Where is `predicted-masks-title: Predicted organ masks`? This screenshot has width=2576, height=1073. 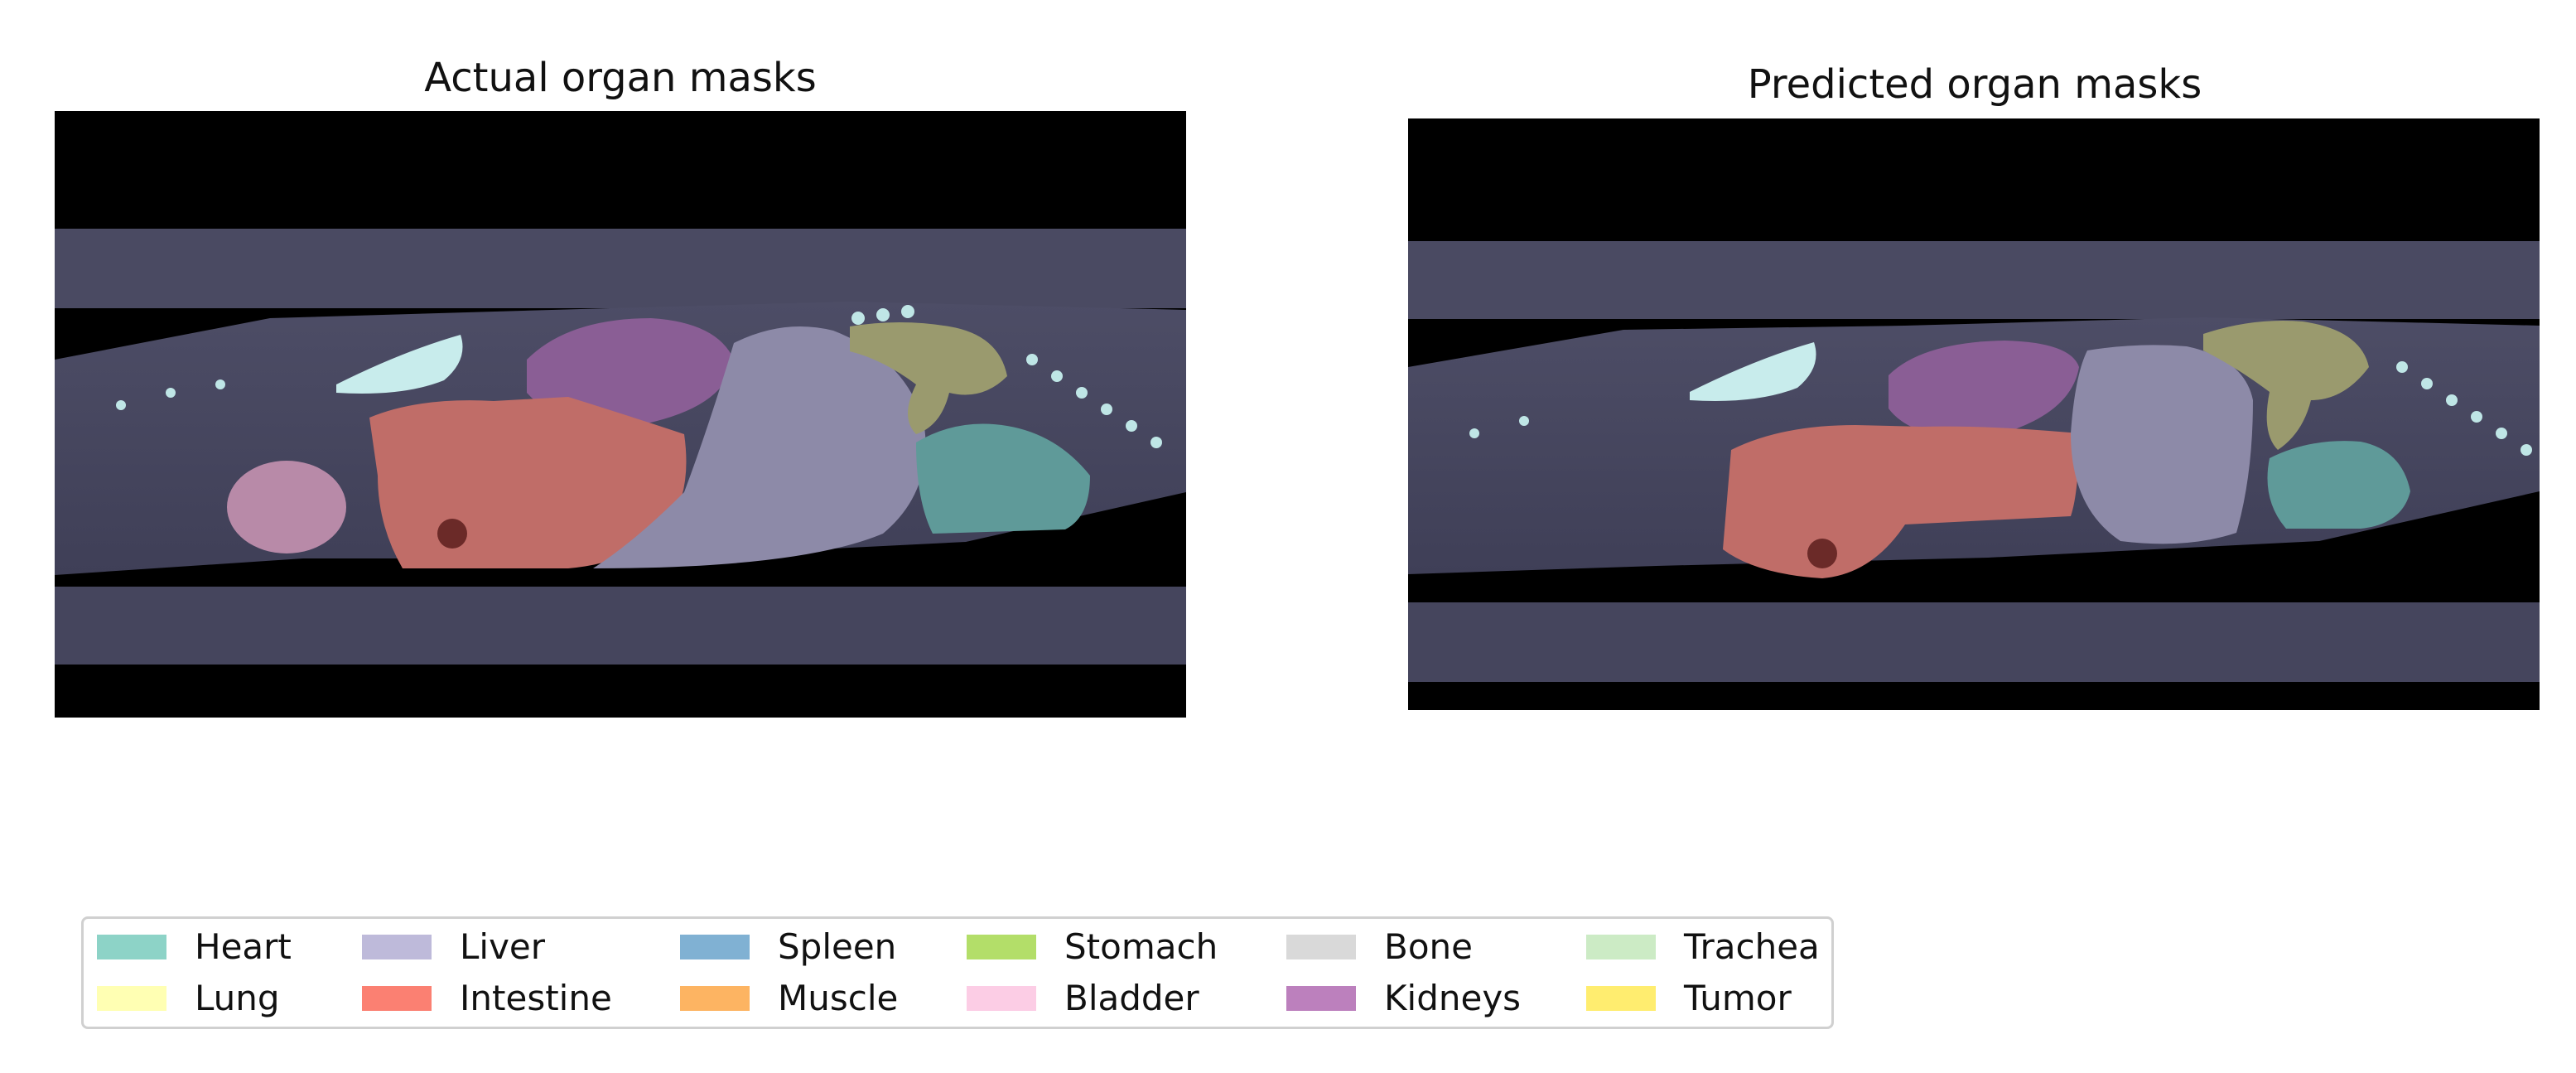
predicted-masks-title: Predicted organ masks is located at coordinates (1974, 84).